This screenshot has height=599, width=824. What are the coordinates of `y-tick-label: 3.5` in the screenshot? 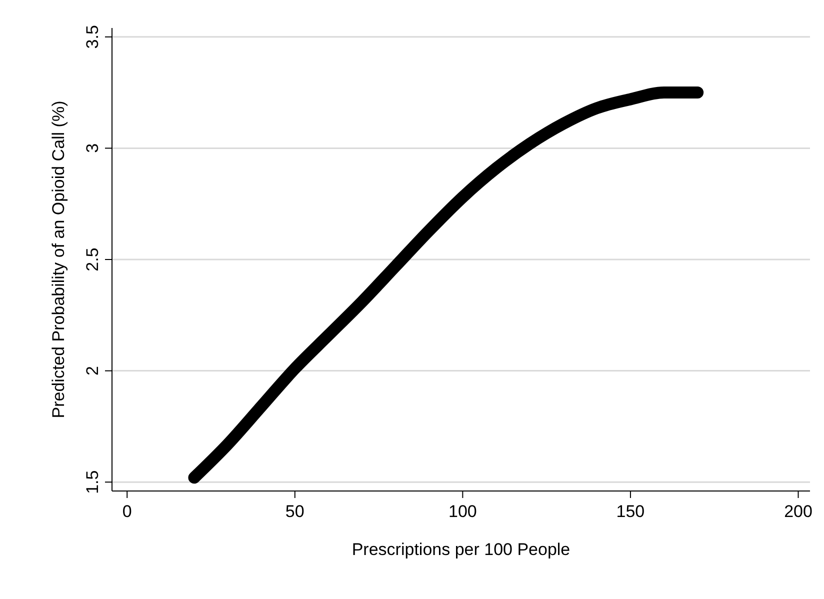 It's located at (92, 37).